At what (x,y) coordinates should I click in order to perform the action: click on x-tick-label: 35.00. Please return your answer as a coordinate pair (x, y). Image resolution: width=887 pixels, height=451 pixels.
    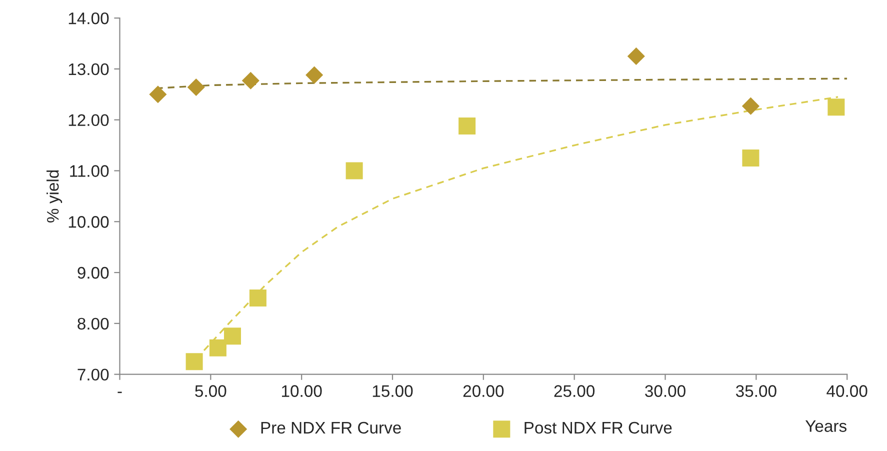
    Looking at the image, I should click on (756, 391).